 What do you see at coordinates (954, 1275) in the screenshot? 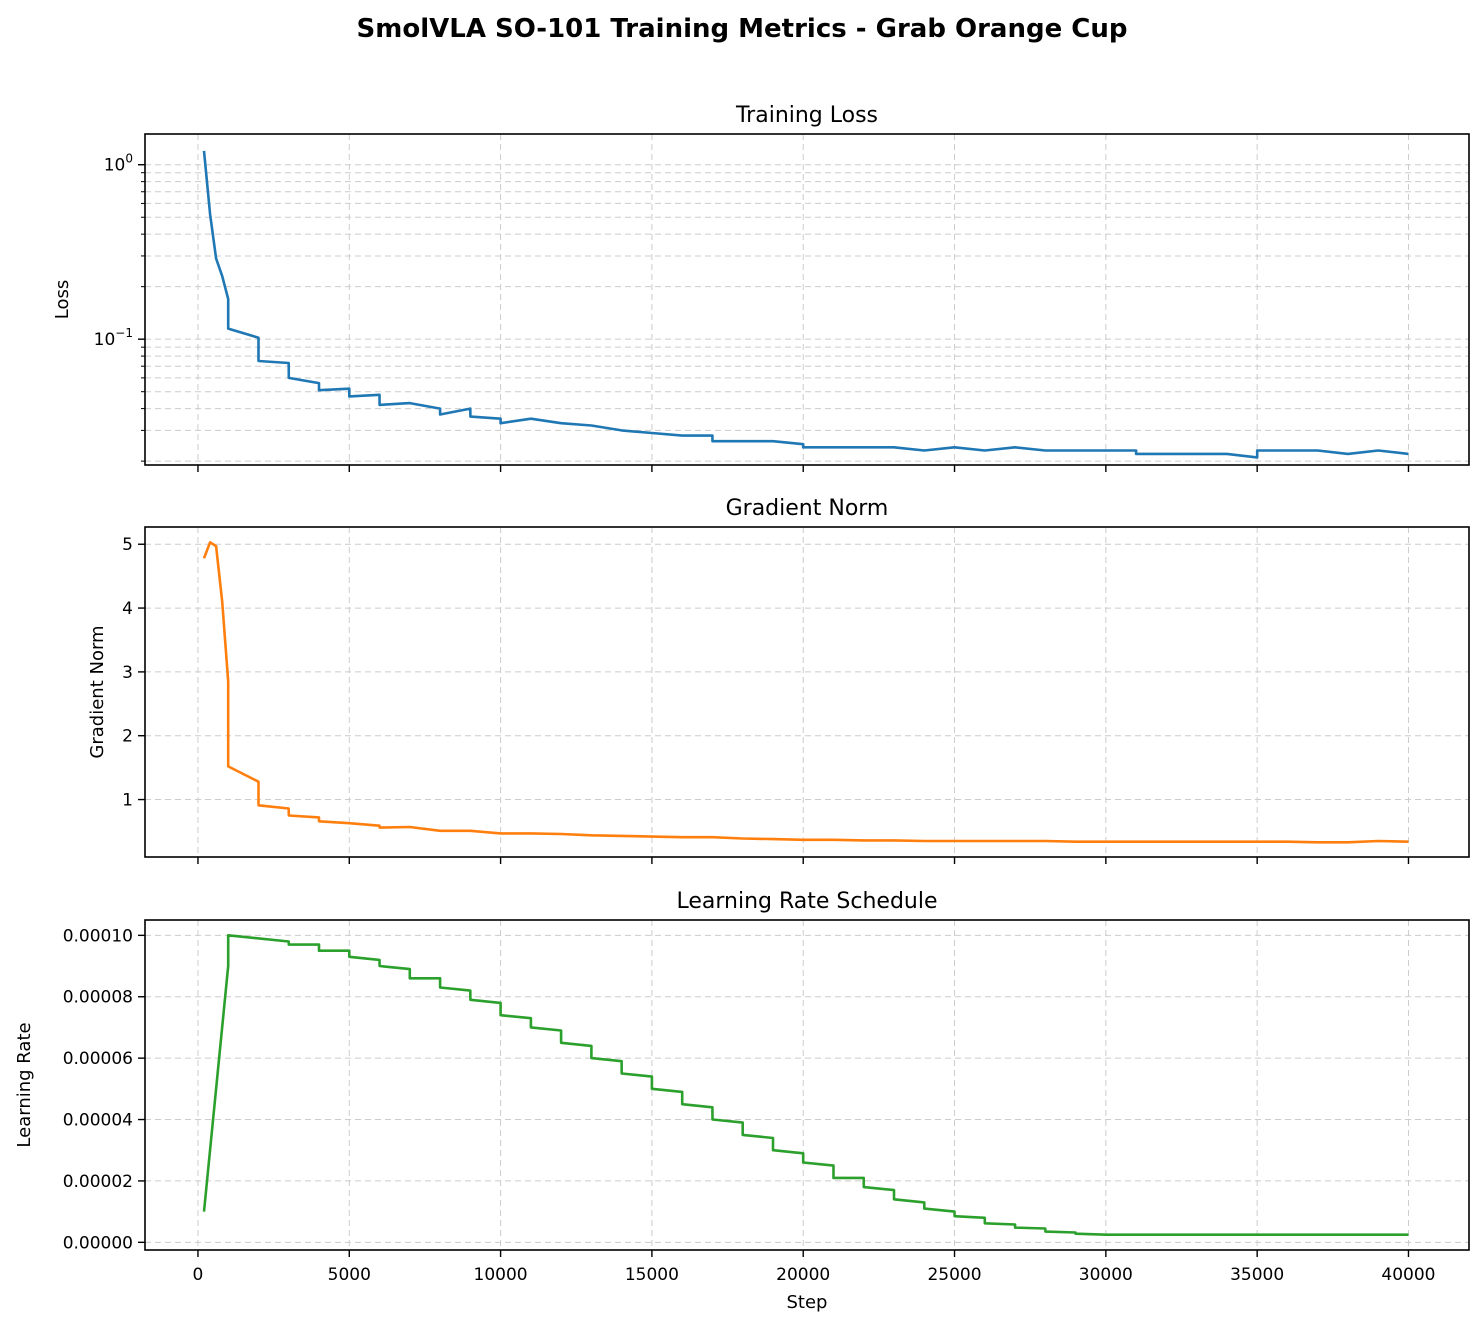
I see `x-tick-label: 25000` at bounding box center [954, 1275].